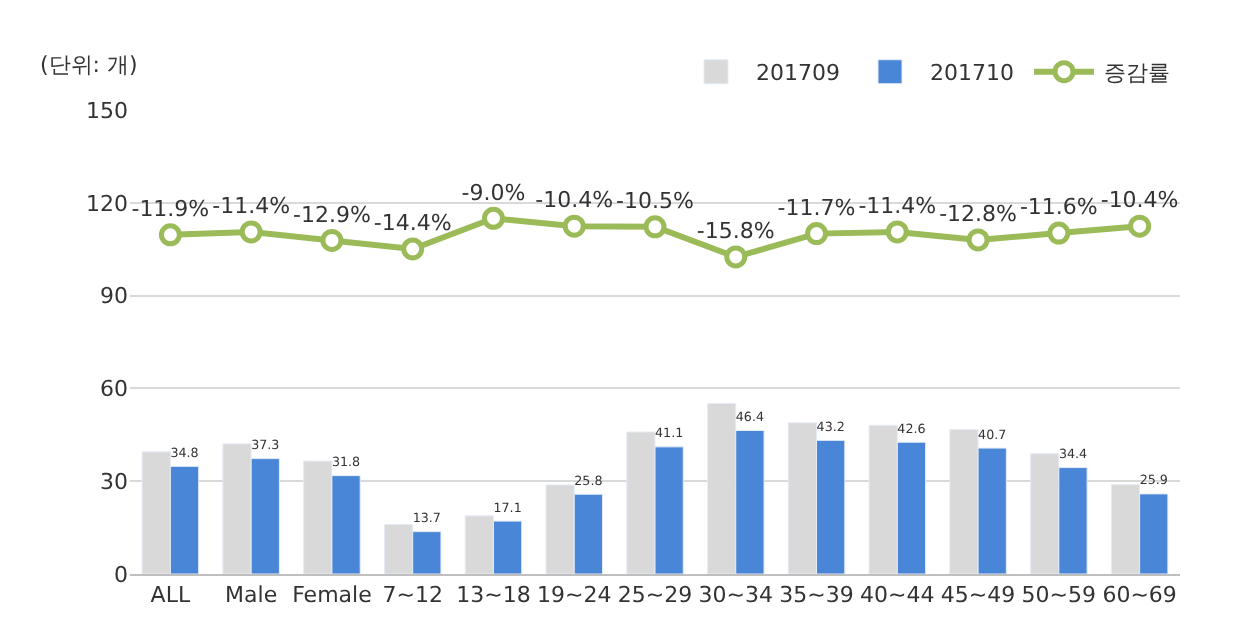 This screenshot has height=644, width=1260. What do you see at coordinates (170, 209) in the screenshot?
I see `data-label: -11.9%` at bounding box center [170, 209].